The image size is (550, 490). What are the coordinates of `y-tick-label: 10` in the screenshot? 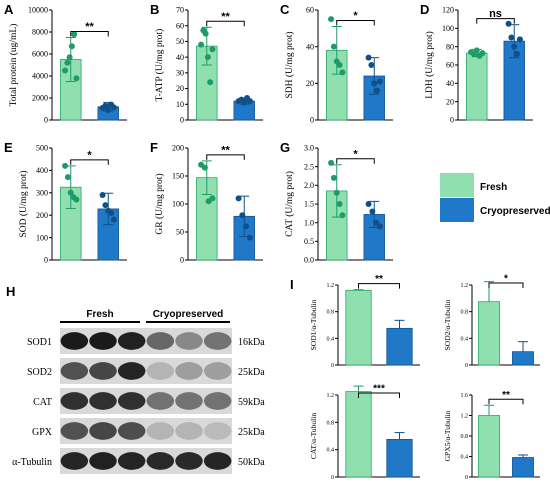 It's located at (180, 104).